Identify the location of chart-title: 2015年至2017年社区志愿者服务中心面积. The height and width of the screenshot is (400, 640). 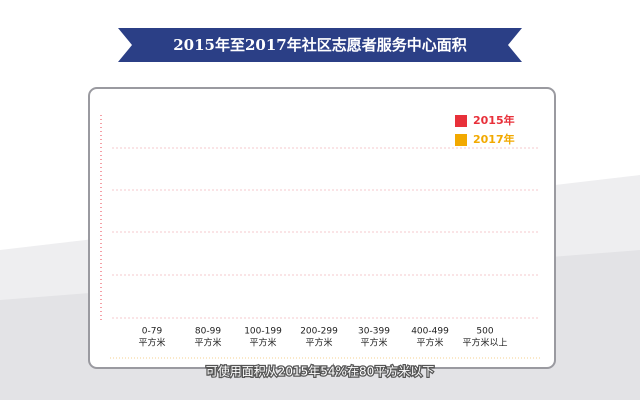
(320, 45).